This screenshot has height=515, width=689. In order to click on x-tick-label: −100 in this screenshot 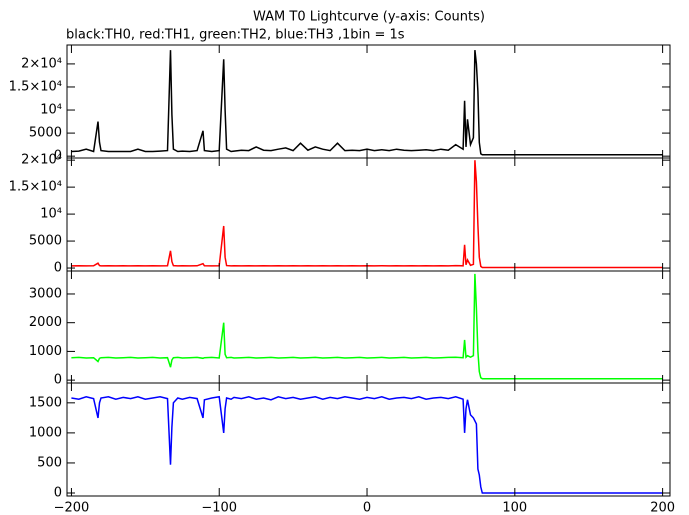, I will do `click(219, 508)`.